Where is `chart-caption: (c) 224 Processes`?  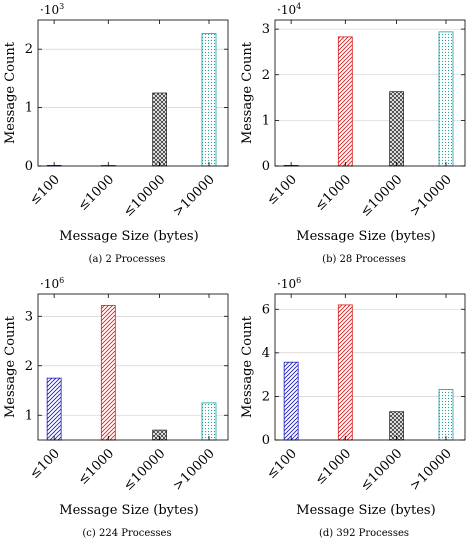 chart-caption: (c) 224 Processes is located at coordinates (126, 533).